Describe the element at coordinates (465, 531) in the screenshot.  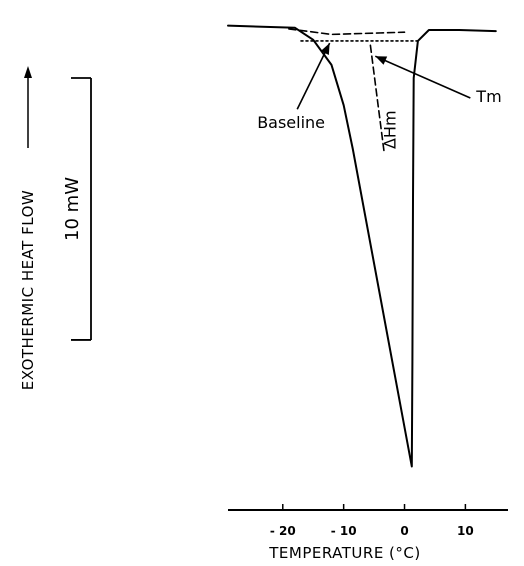
I see `x-tick-label: 10` at that location.